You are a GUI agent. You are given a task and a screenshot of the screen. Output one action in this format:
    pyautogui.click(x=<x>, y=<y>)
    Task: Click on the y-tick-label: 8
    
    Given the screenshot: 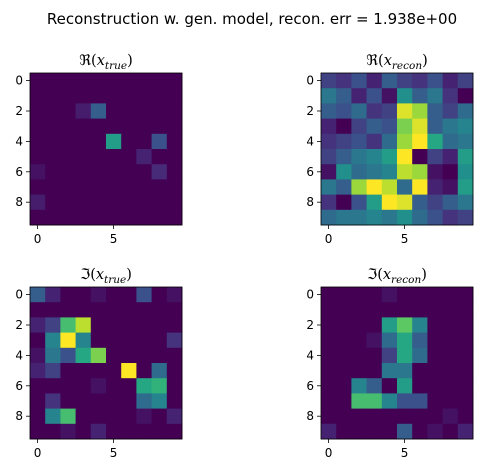 What is the action you would take?
    pyautogui.click(x=19, y=416)
    